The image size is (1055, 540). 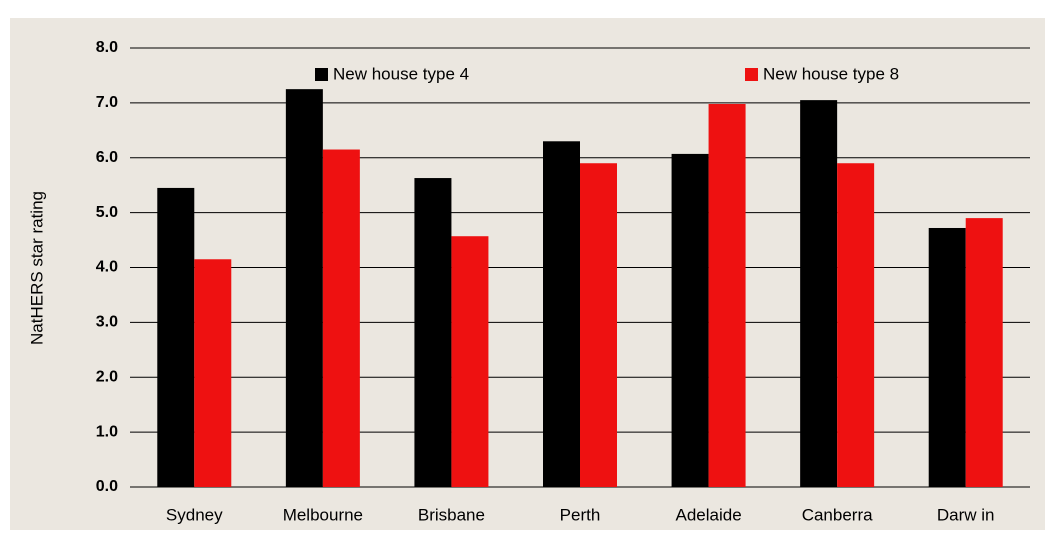 I want to click on x-tick-label: Canberra, so click(x=837, y=514).